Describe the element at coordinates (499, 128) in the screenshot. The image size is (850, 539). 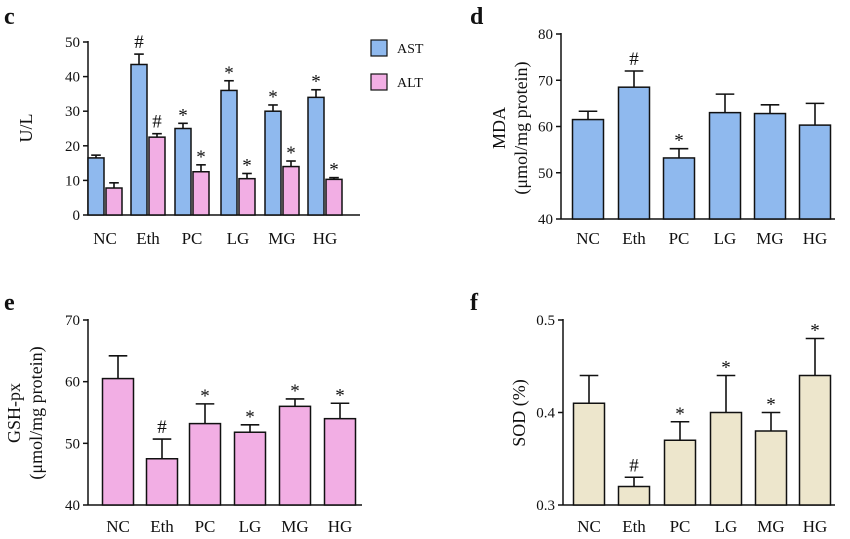
I see `y-axis-label: MDA` at that location.